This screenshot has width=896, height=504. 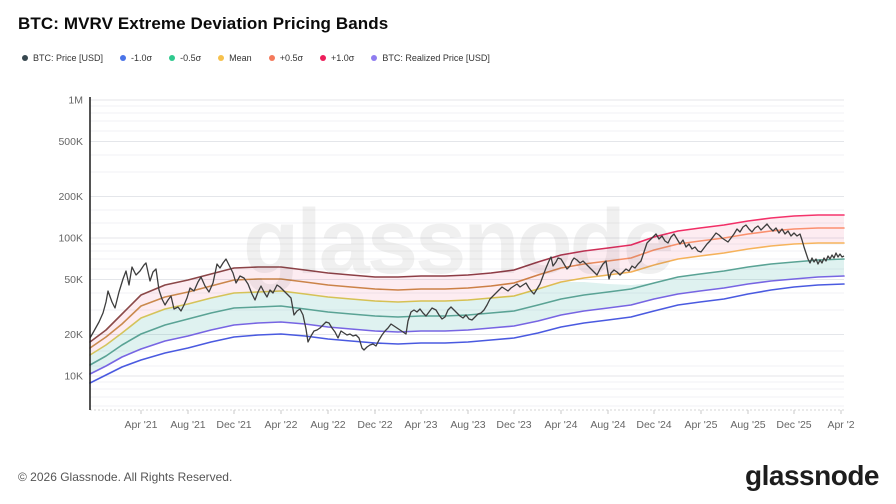 I want to click on x-axis-label: Dec '22, so click(x=374, y=425).